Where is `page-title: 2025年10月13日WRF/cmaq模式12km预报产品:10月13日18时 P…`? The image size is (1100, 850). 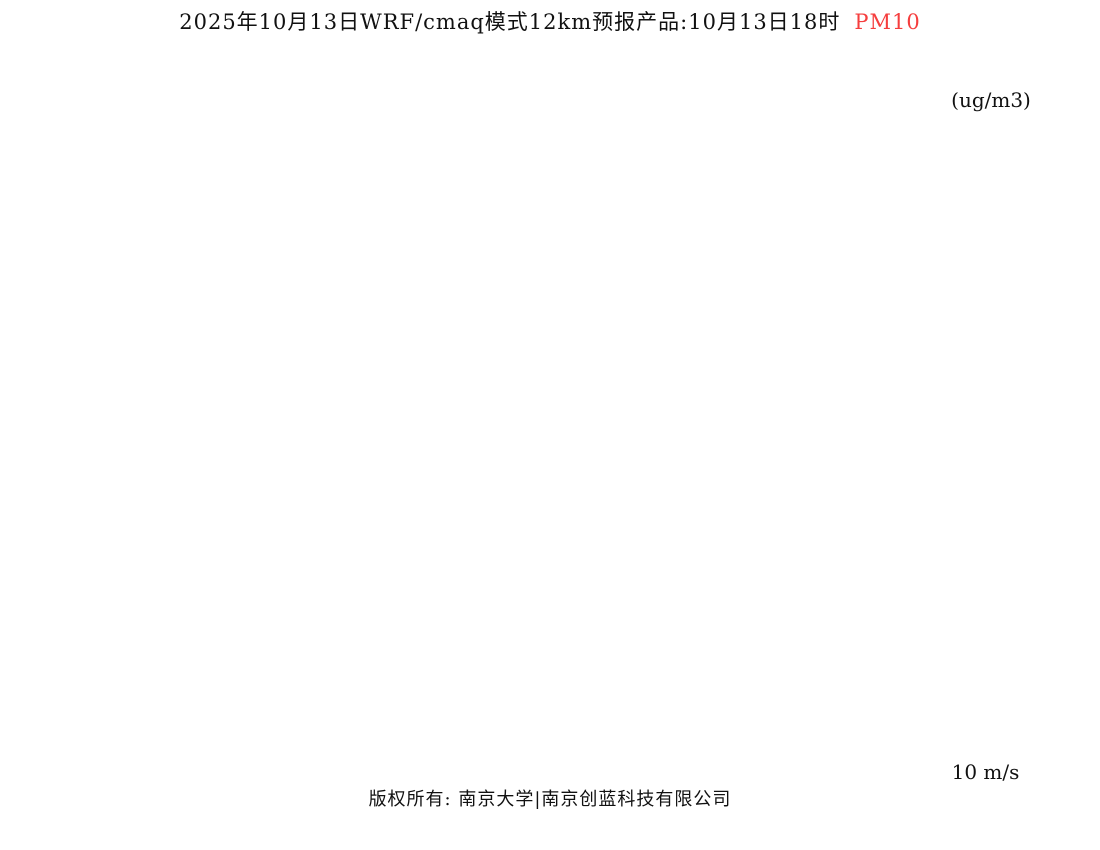 page-title: 2025年10月13日WRF/cmaq模式12km预报产品:10月13日18时 P… is located at coordinates (550, 21).